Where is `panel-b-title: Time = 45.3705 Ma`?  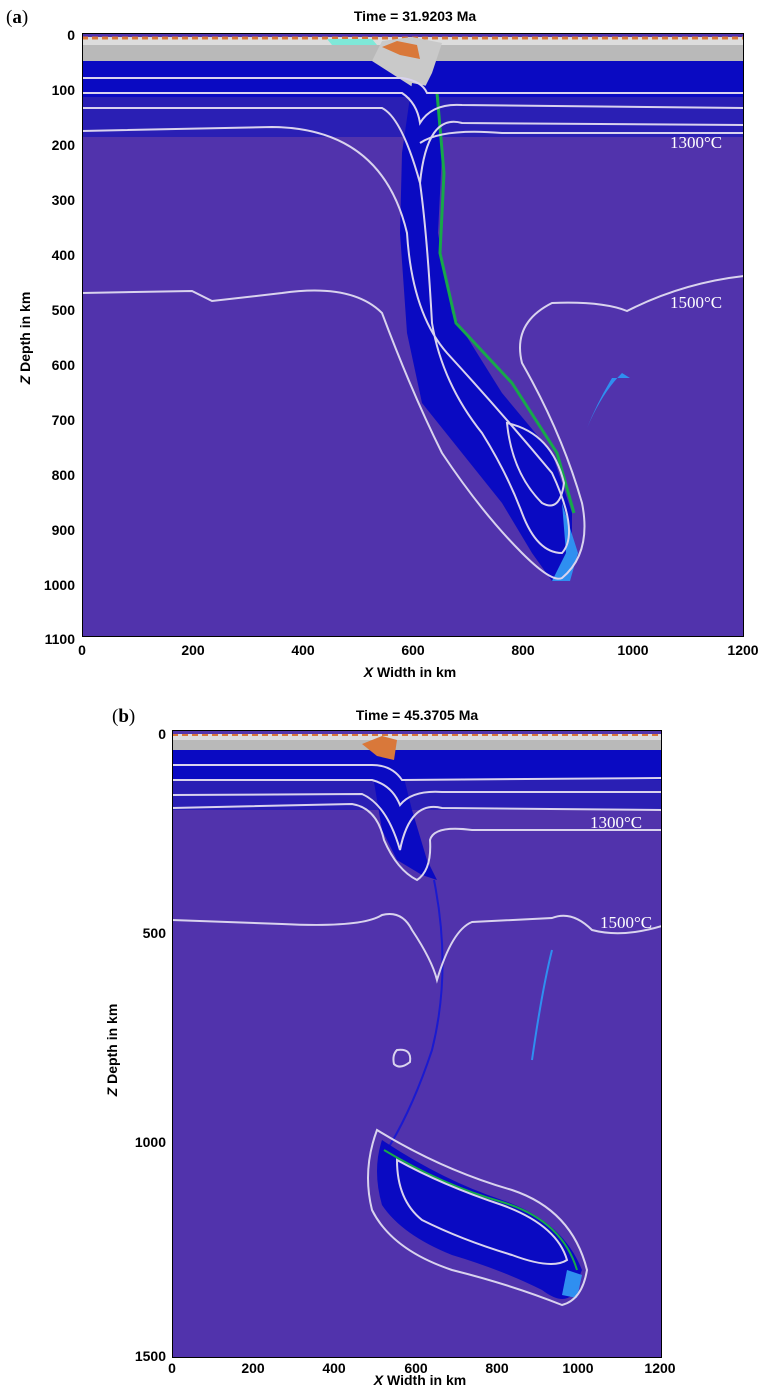 panel-b-title: Time = 45.3705 Ma is located at coordinates (417, 715).